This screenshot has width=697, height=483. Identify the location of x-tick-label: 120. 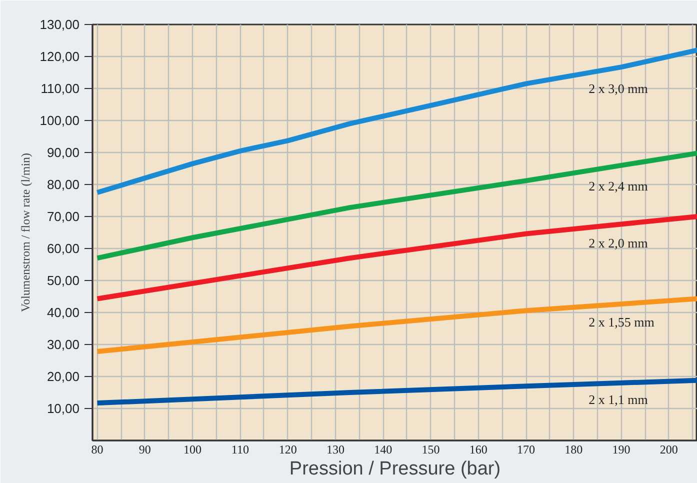
(287, 449).